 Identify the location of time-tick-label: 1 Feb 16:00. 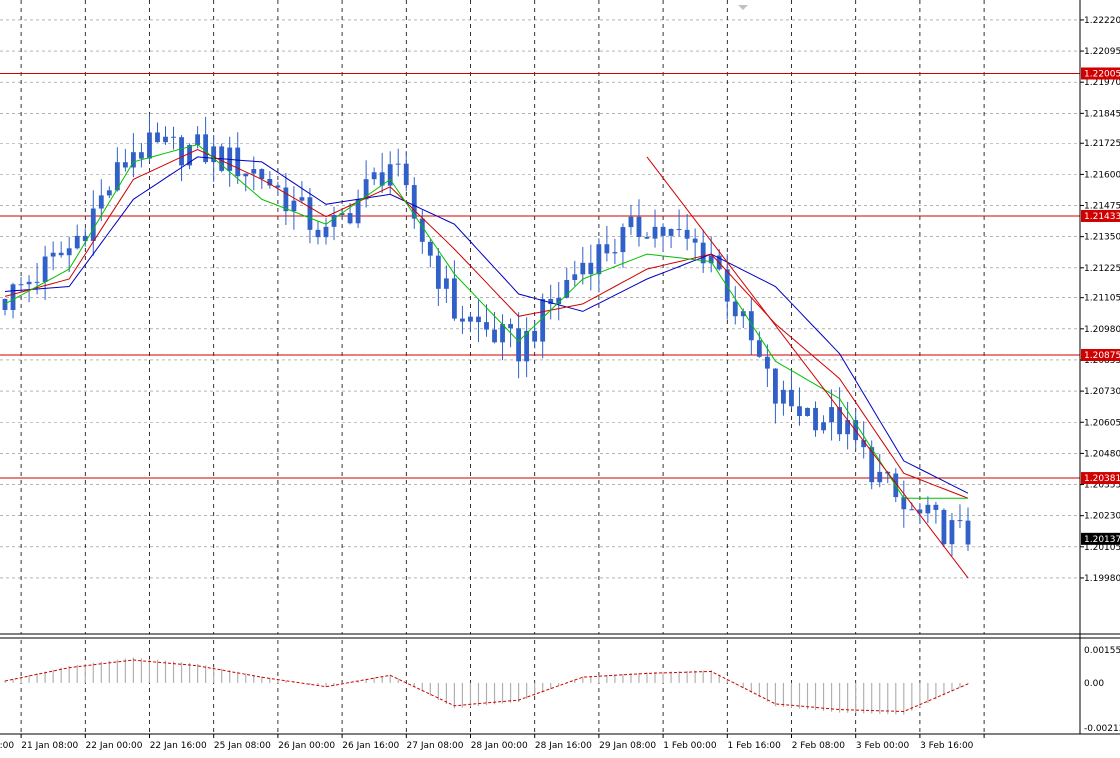
(755, 746).